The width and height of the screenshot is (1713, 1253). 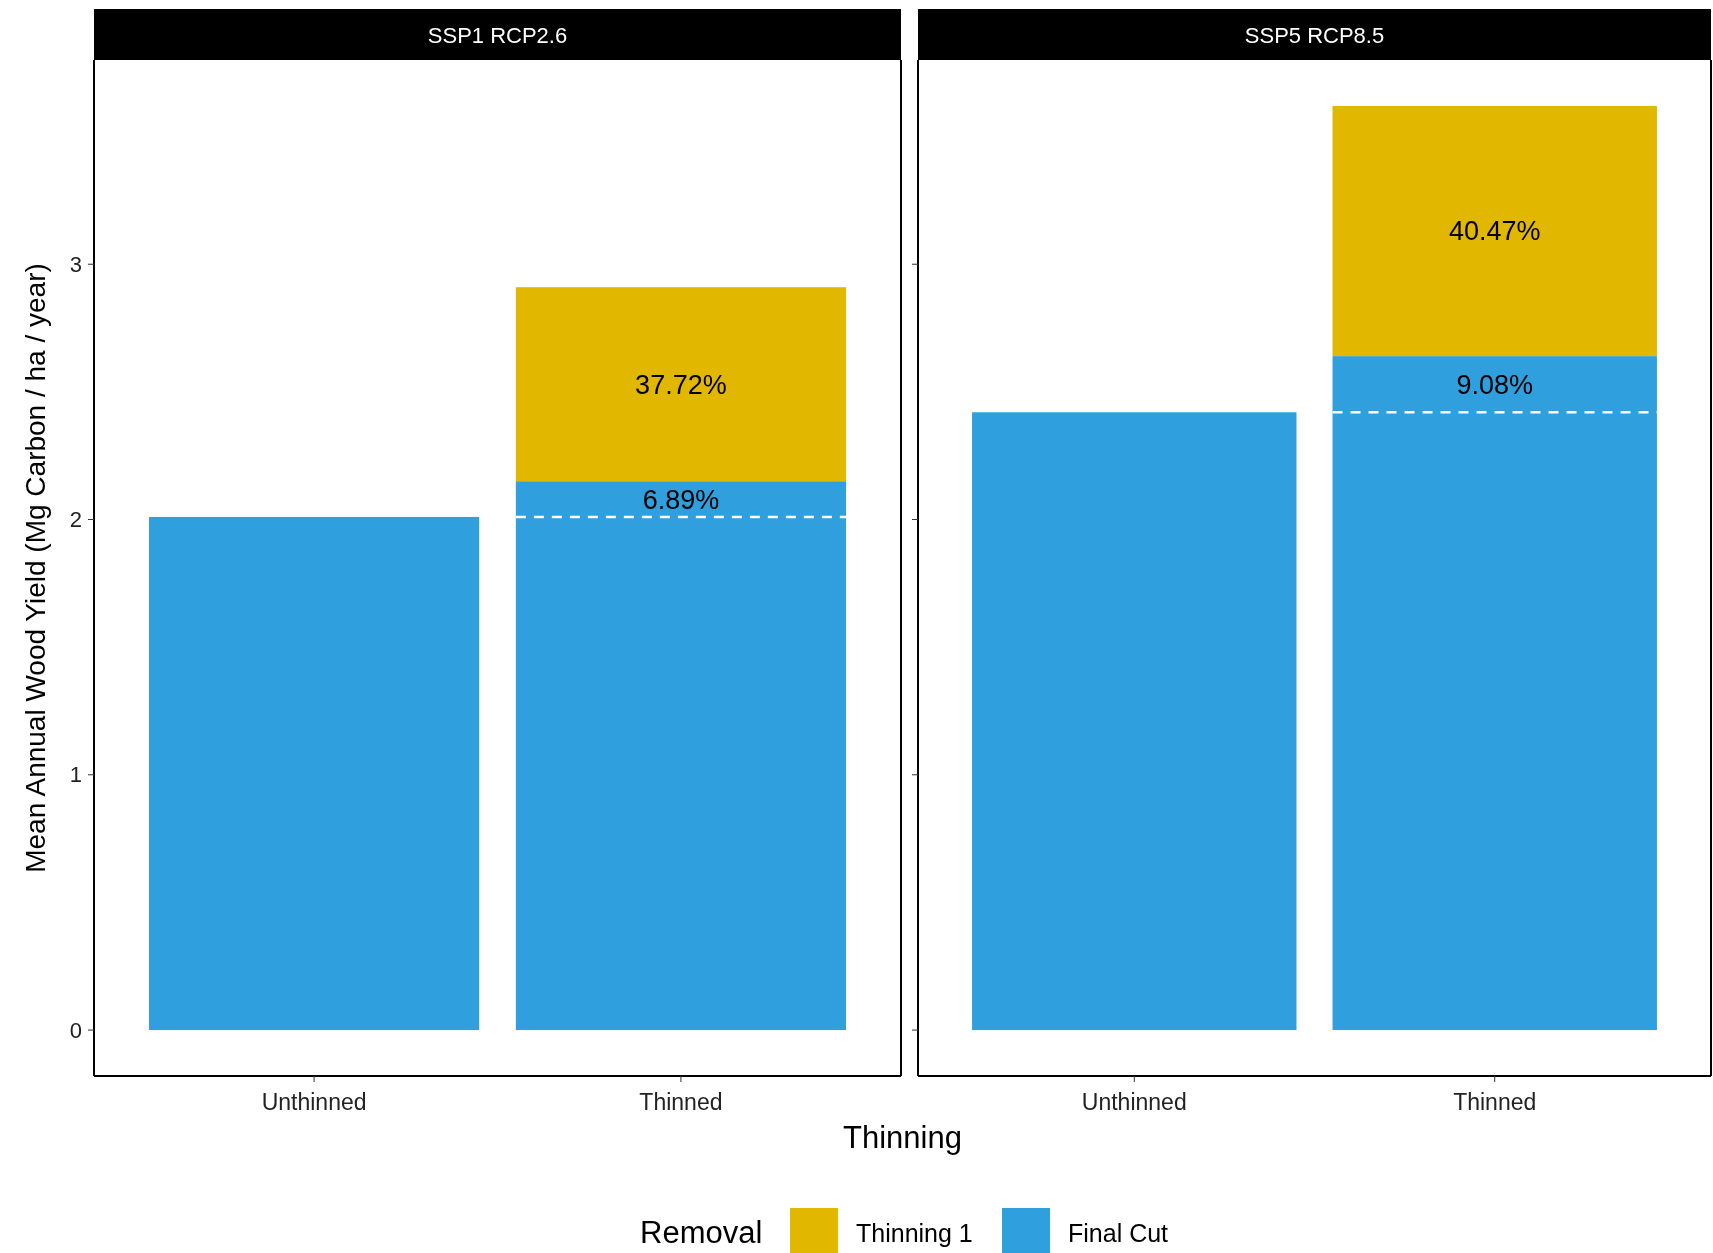 What do you see at coordinates (75, 1030) in the screenshot?
I see `y-tick-label: 0` at bounding box center [75, 1030].